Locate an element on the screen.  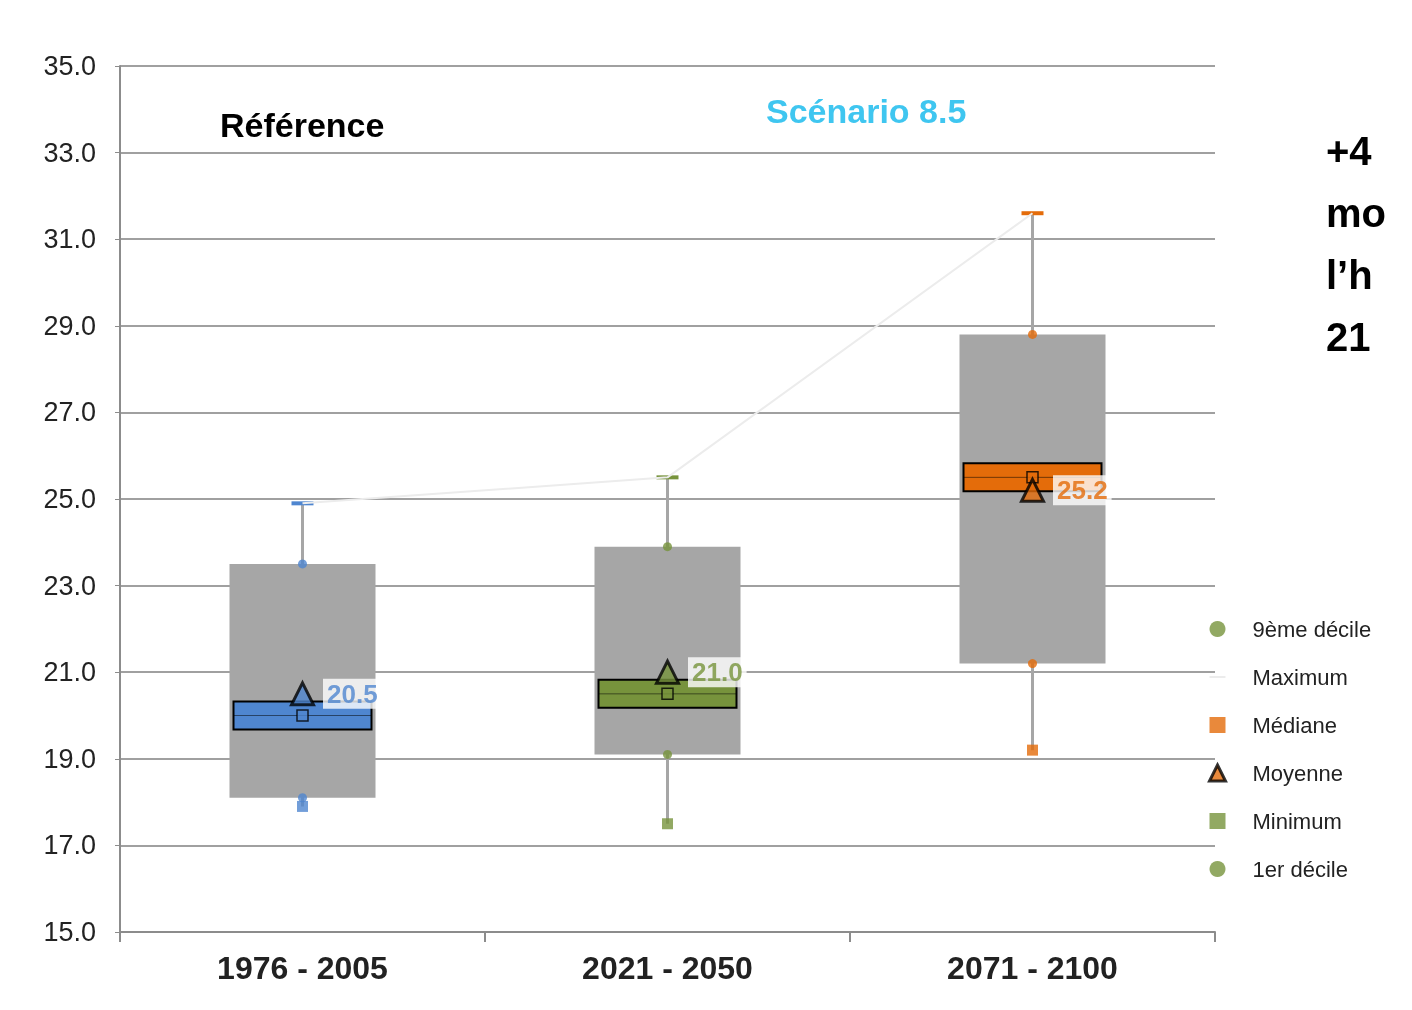
x-tick-label: 2021 - 2050 is located at coordinates (667, 968).